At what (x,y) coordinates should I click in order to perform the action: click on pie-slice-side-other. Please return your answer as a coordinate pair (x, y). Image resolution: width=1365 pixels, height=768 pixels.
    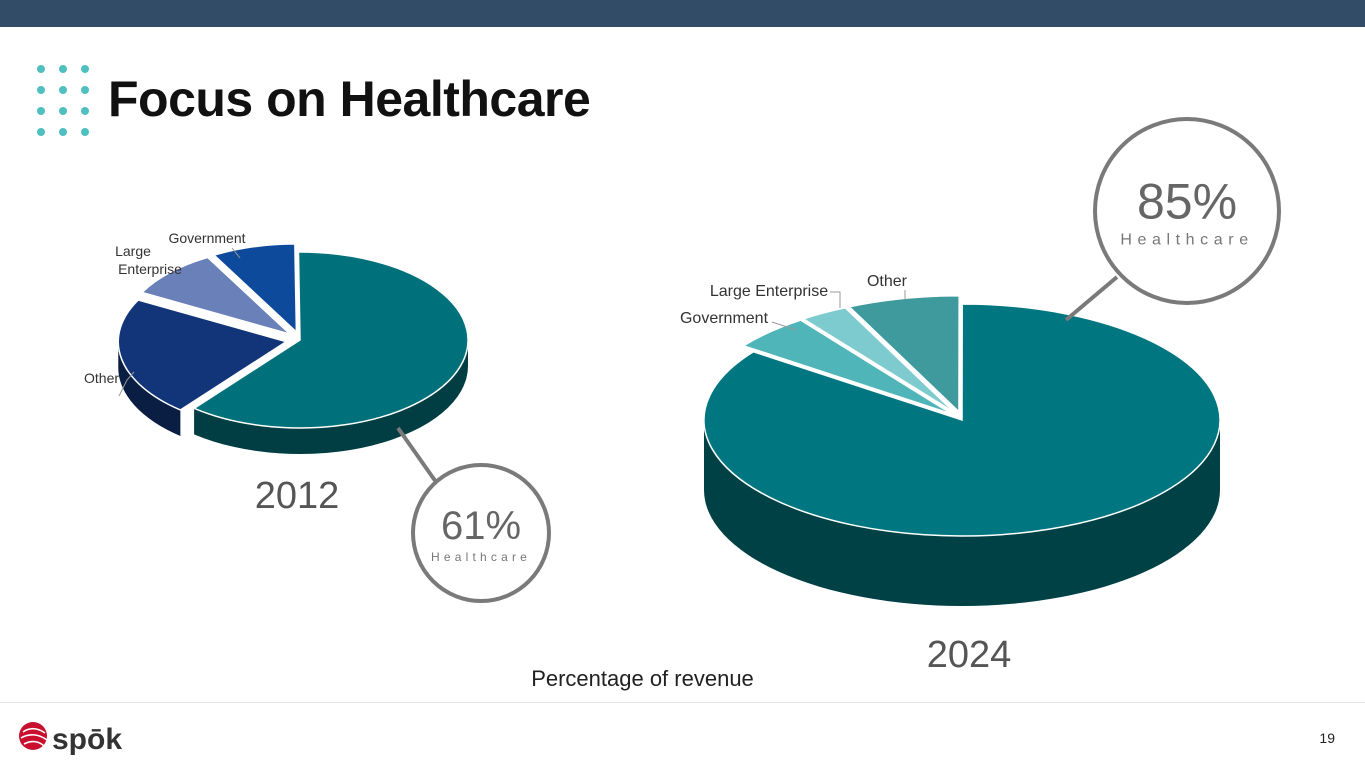
    Looking at the image, I should click on (149, 388).